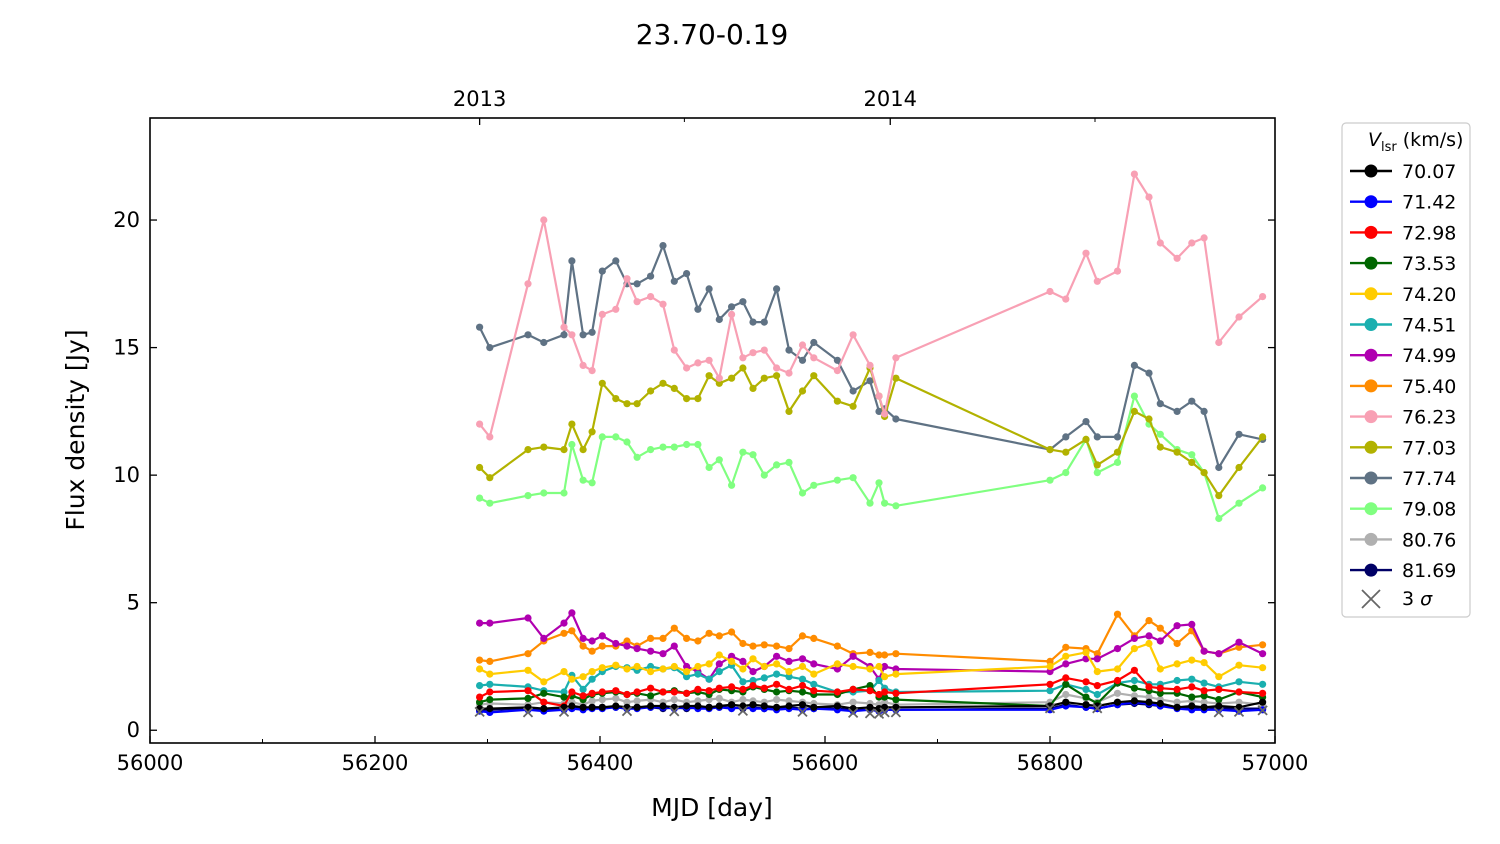 This screenshot has width=1500, height=844. I want to click on legend-sigma-label: 3 σ, so click(1417, 599).